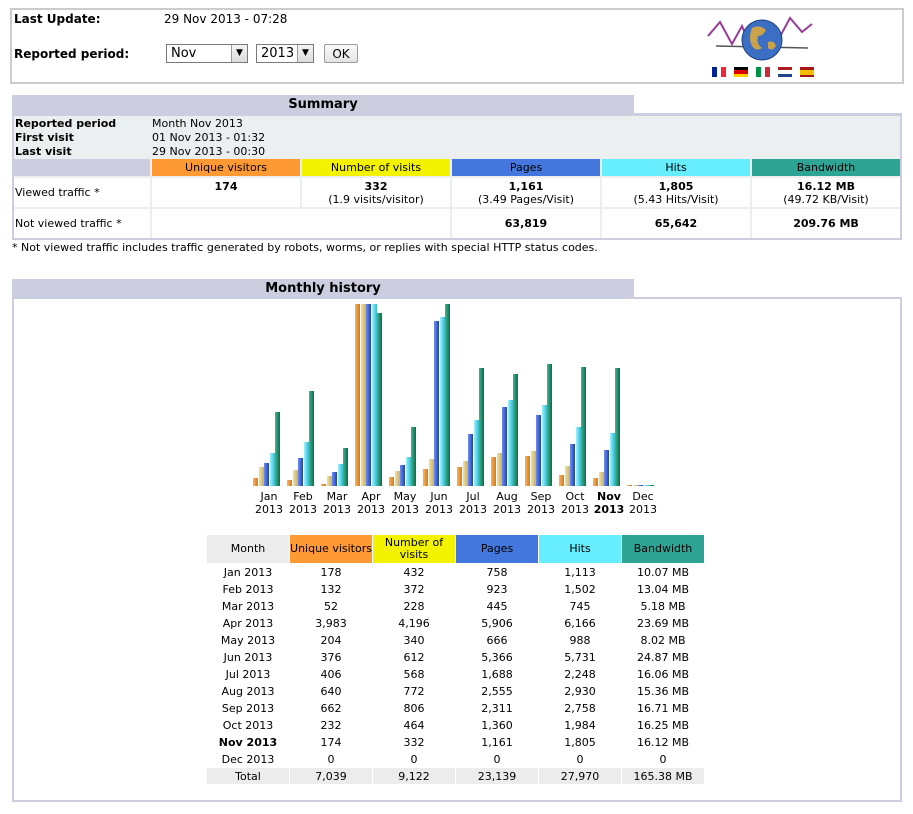  I want to click on viewed-visits-sub: (1.9 visits/visitor), so click(376, 199).